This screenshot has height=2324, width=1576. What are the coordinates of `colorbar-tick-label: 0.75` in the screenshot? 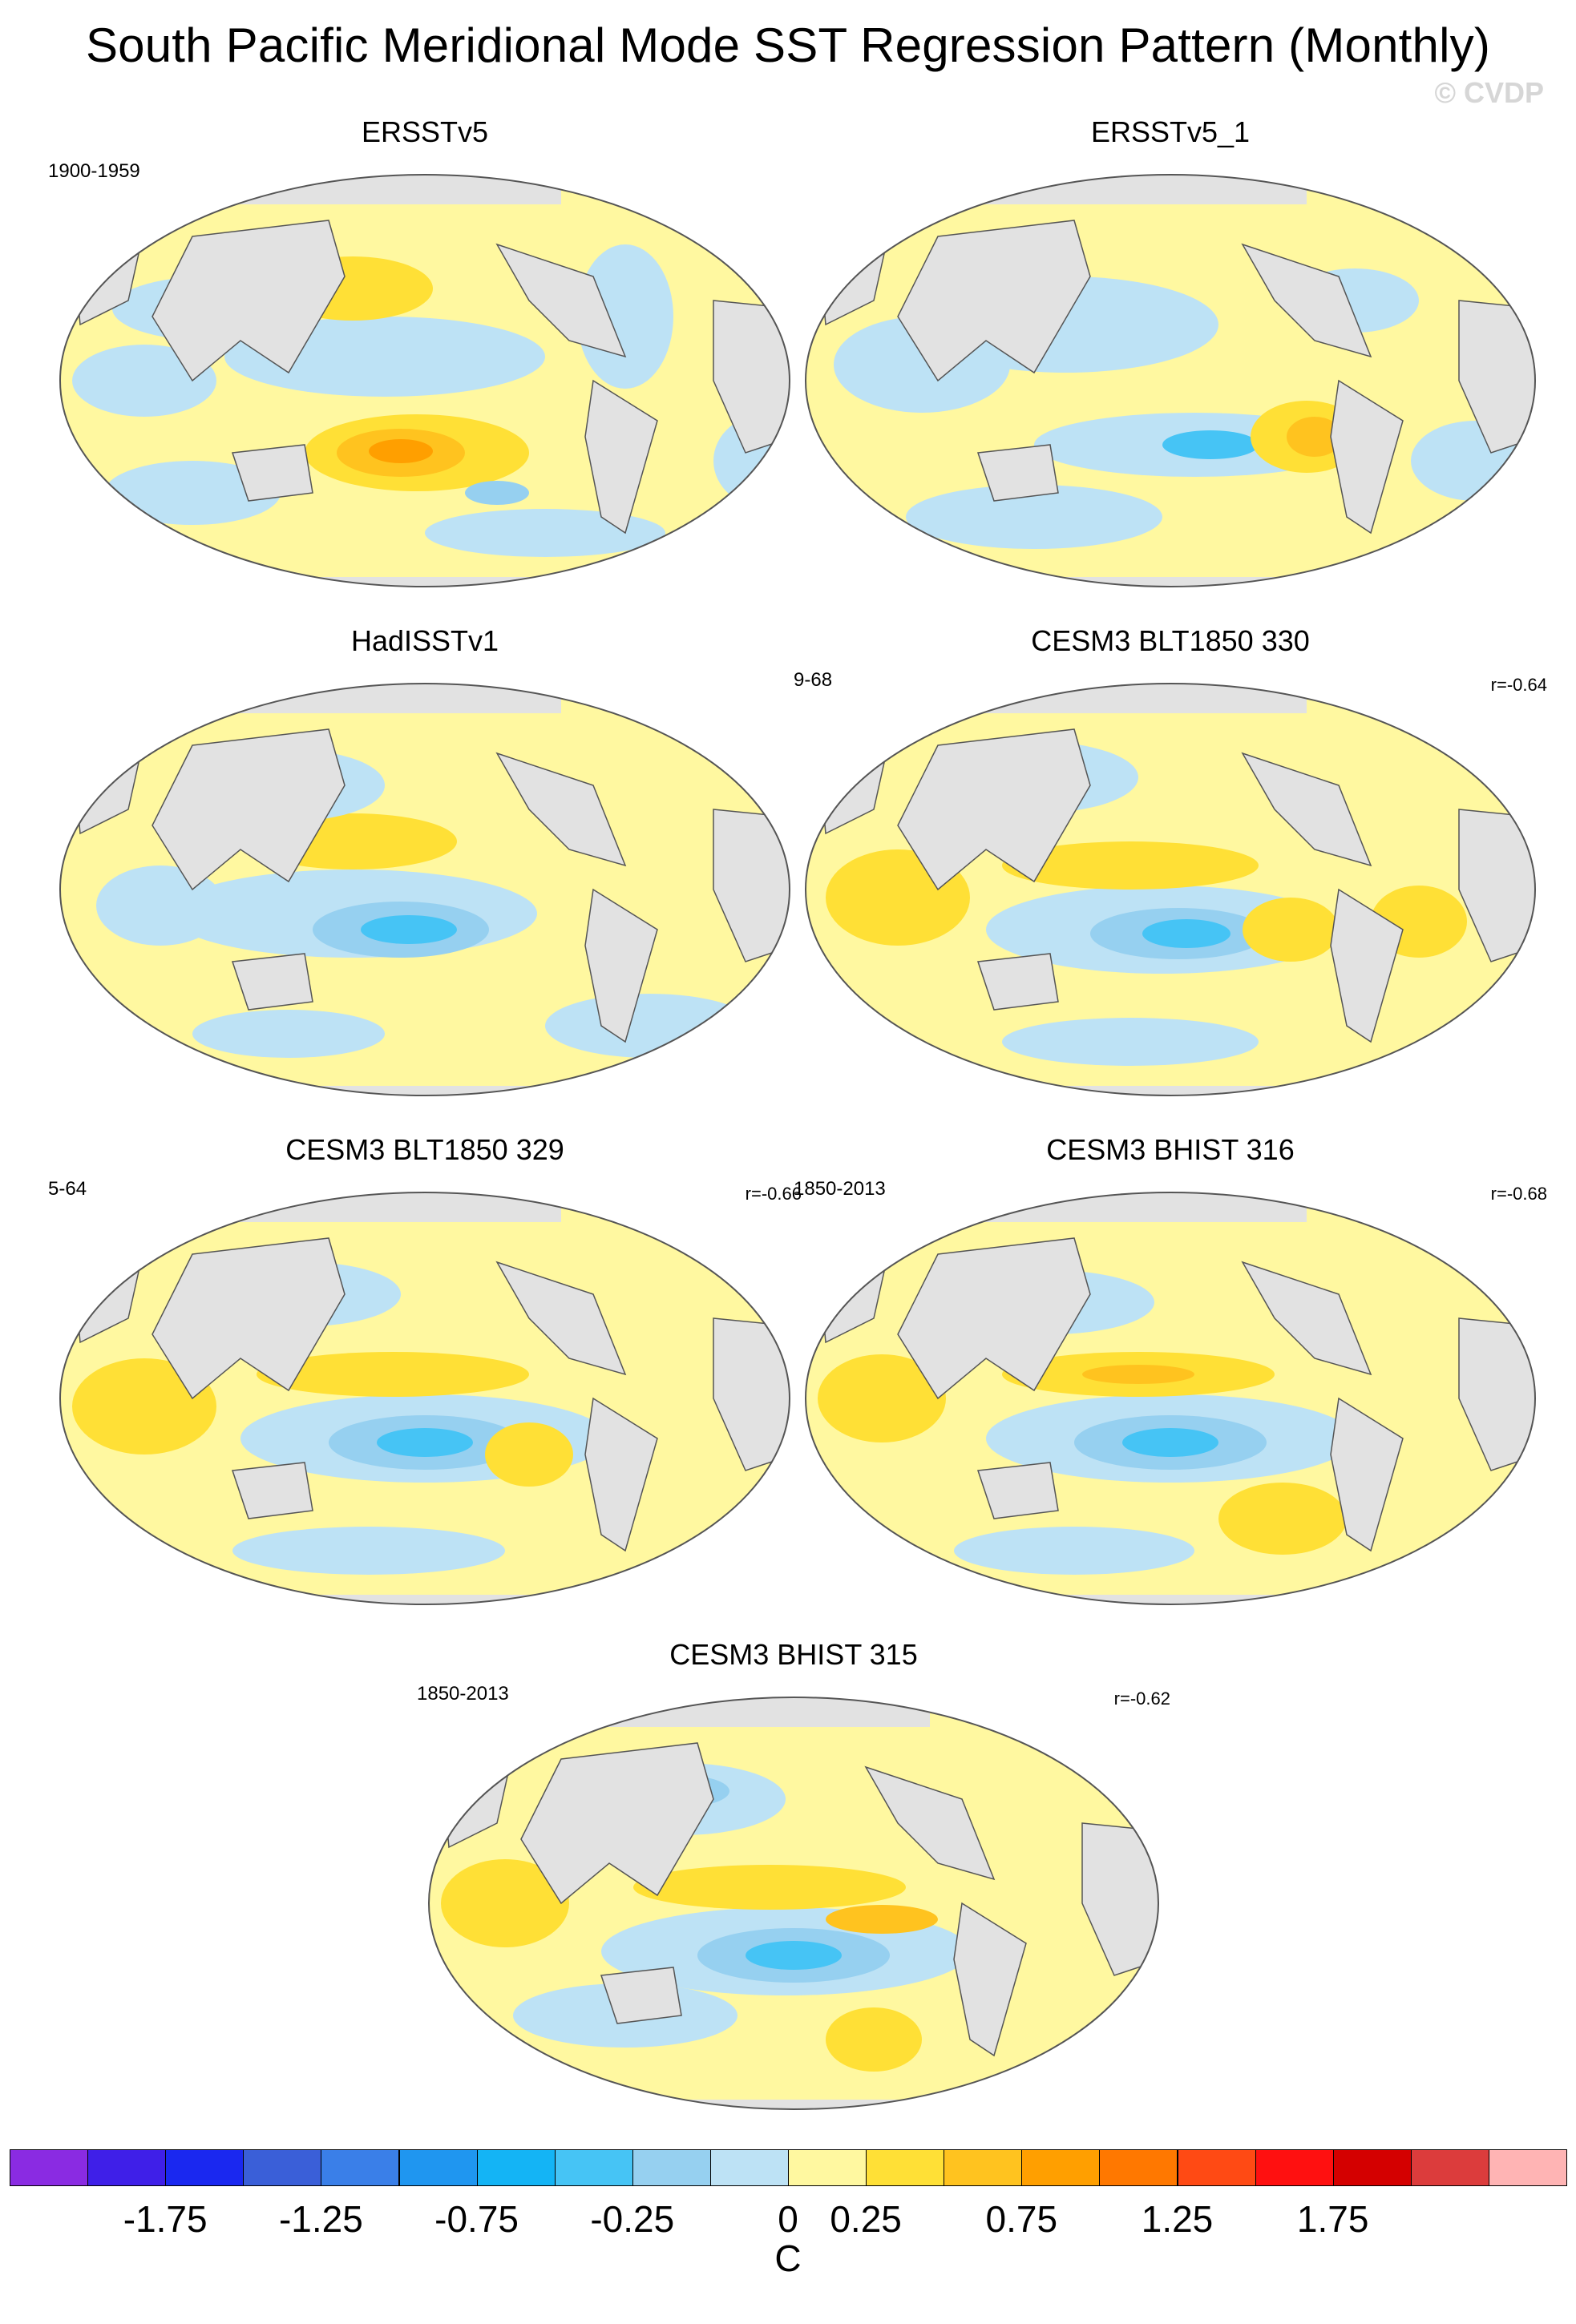 It's located at (1021, 2219).